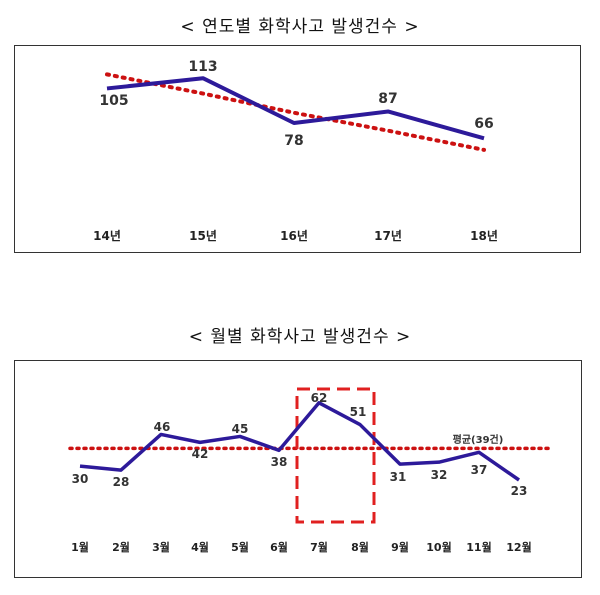 The width and height of the screenshot is (600, 595). I want to click on chart2-data-label: 46, so click(162, 427).